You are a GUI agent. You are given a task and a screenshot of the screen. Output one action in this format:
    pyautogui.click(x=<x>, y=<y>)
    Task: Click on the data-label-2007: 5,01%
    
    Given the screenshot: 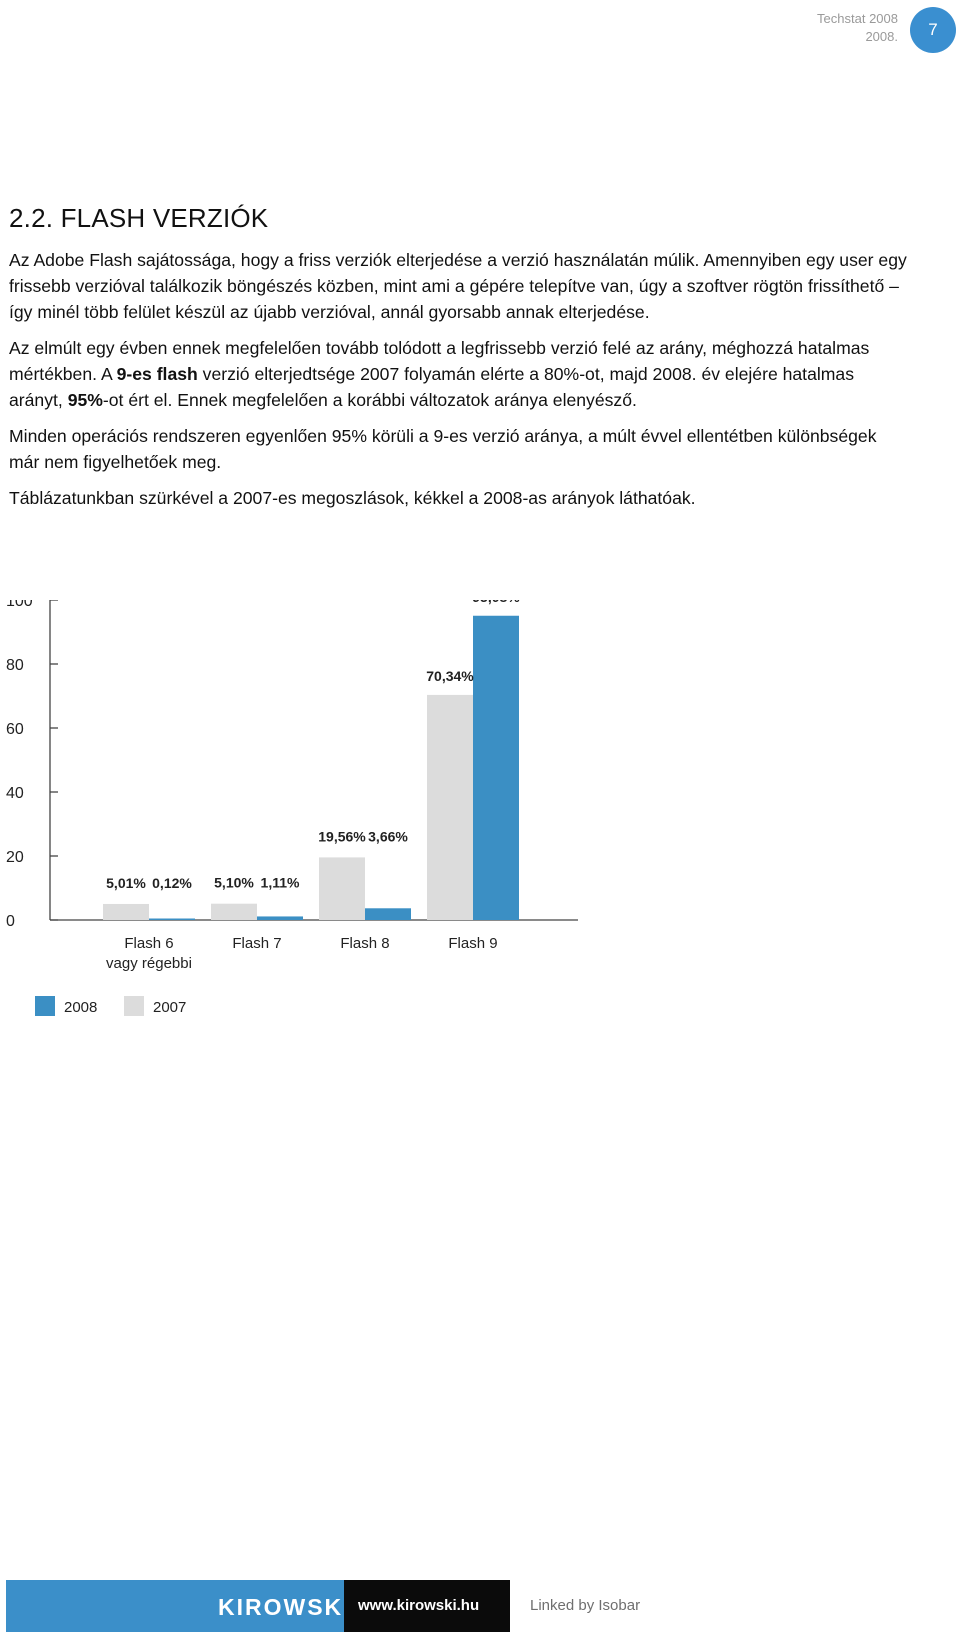 What is the action you would take?
    pyautogui.click(x=126, y=883)
    